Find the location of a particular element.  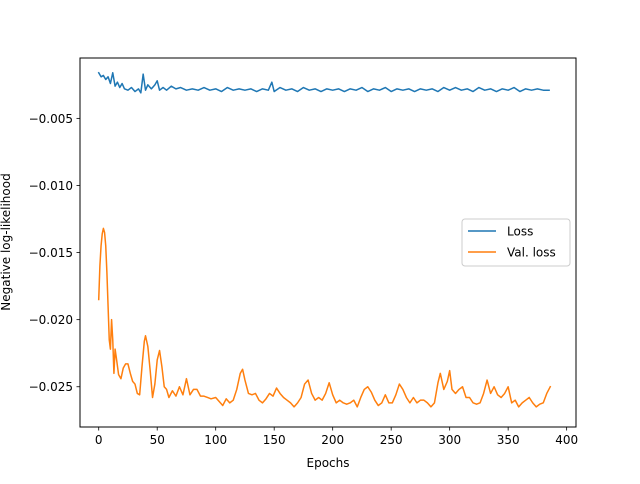

y-axis-label: Negative log-likelihood is located at coordinates (6, 241).